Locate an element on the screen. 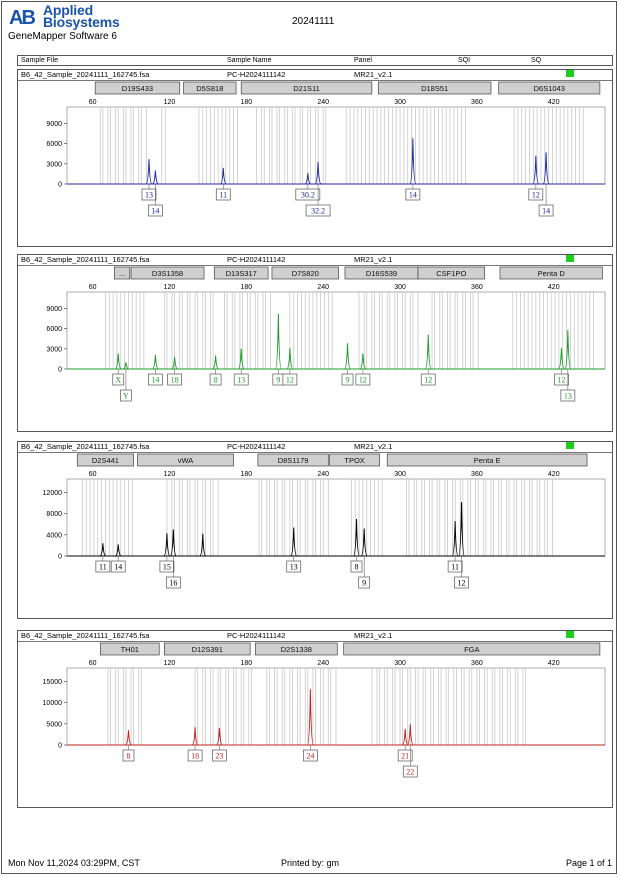 The width and height of the screenshot is (620, 877). marker-label: D2S441 is located at coordinates (105, 460).